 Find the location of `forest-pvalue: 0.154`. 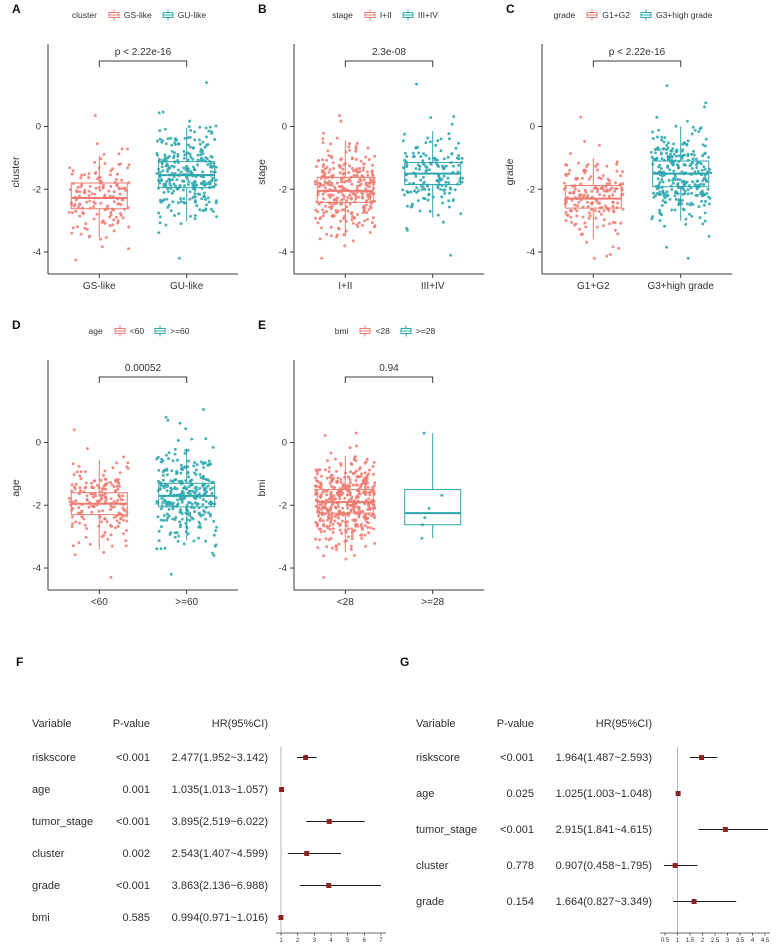

forest-pvalue: 0.154 is located at coordinates (520, 902).